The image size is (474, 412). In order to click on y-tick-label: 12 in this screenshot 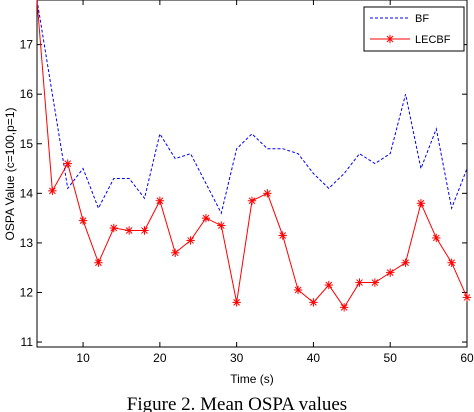, I will do `click(27, 292)`.